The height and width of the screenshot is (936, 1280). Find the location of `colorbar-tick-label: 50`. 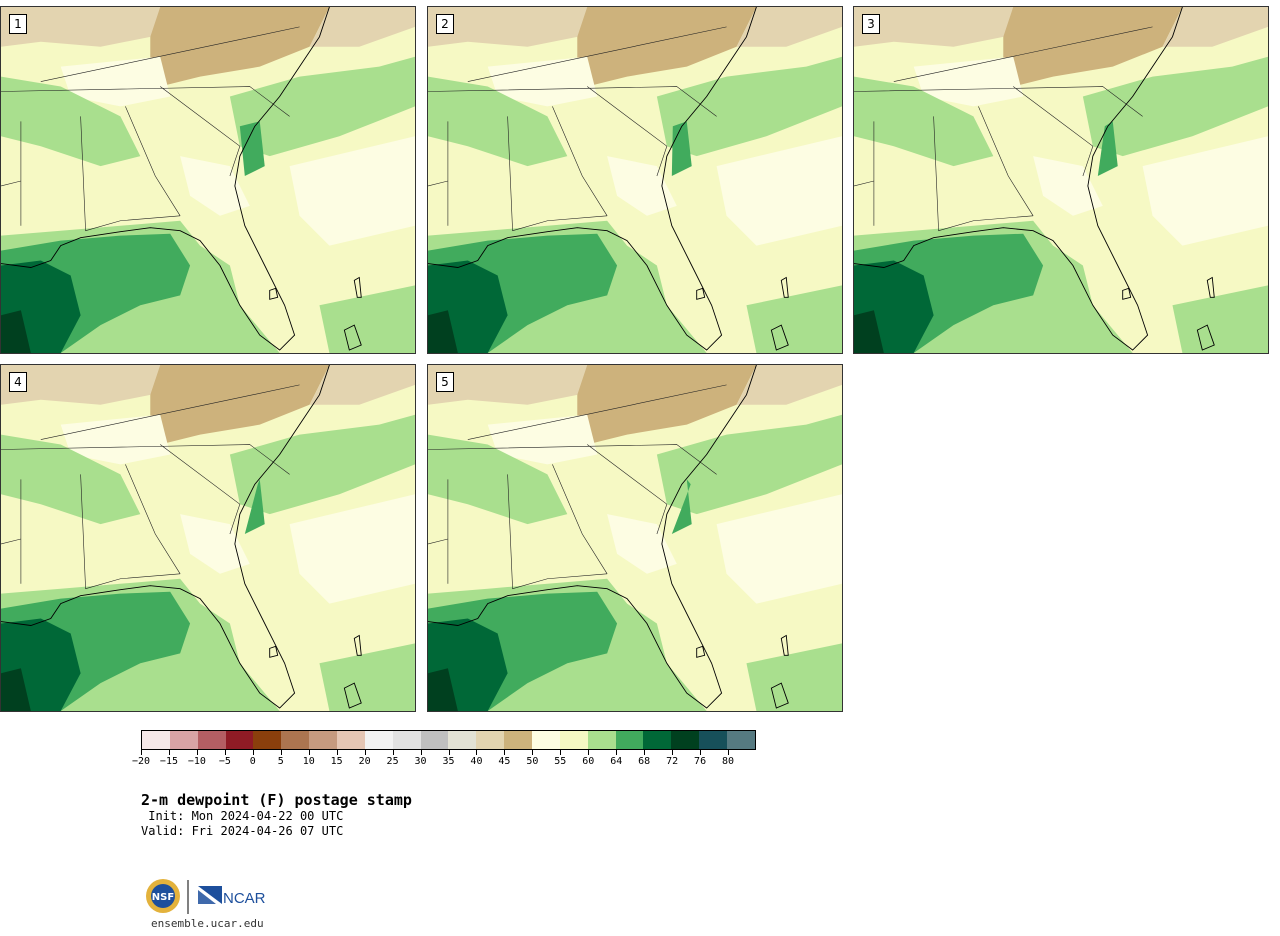

colorbar-tick-label: 50 is located at coordinates (532, 761).